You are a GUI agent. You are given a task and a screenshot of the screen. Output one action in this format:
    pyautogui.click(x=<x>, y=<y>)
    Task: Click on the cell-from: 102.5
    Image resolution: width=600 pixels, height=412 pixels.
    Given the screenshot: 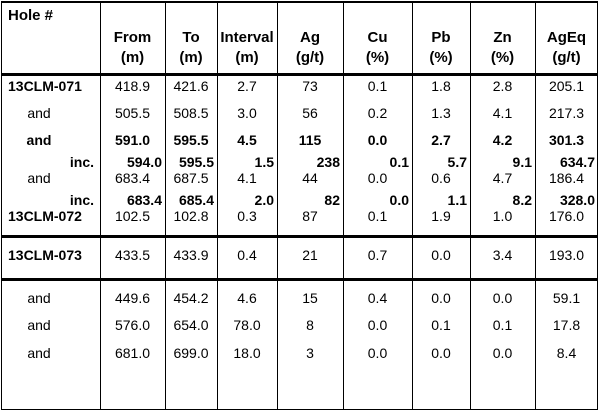 What is the action you would take?
    pyautogui.click(x=132, y=216)
    